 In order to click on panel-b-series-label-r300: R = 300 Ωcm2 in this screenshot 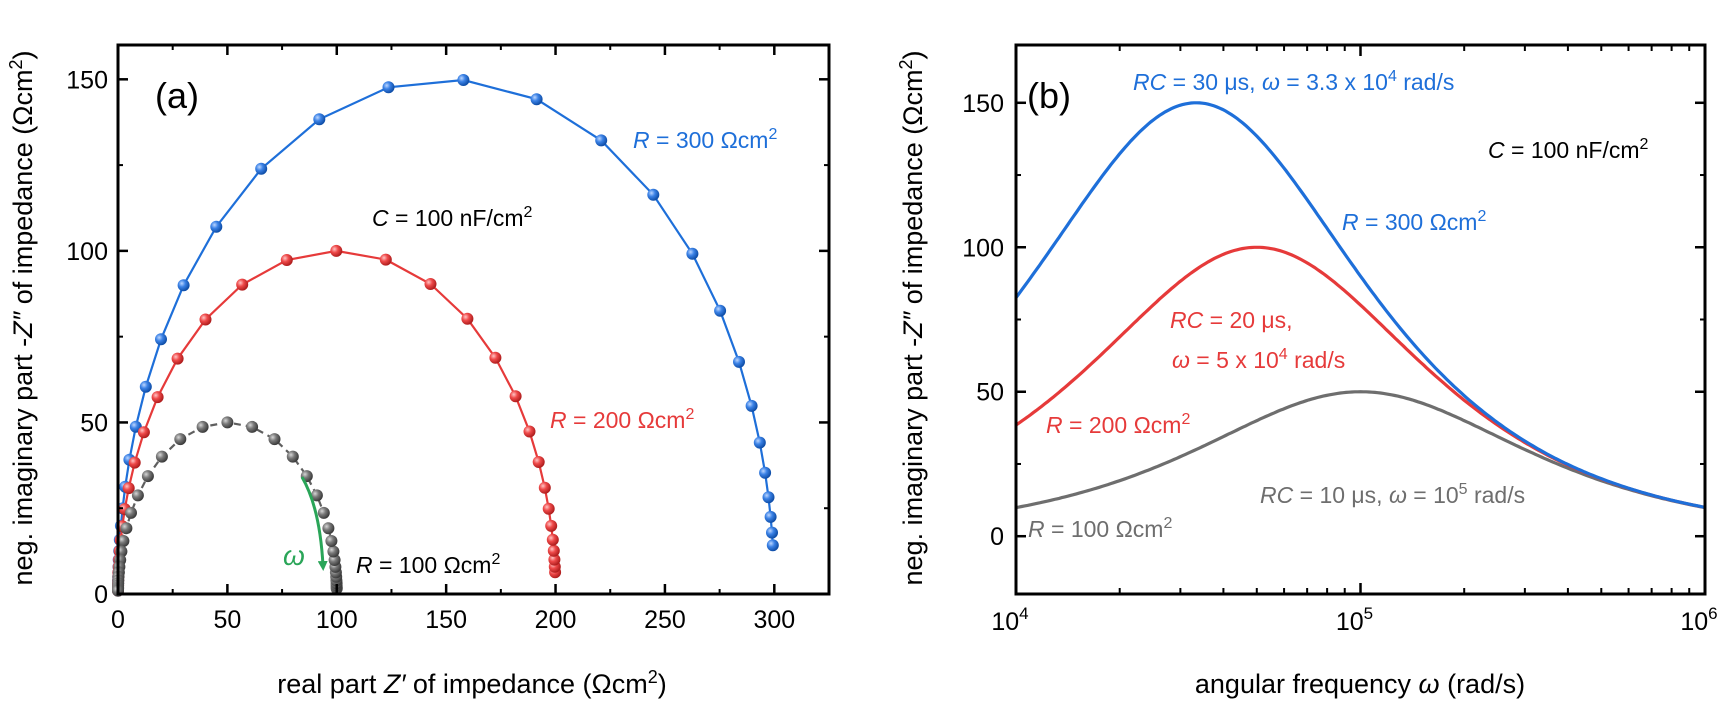, I will do `click(1414, 221)`.